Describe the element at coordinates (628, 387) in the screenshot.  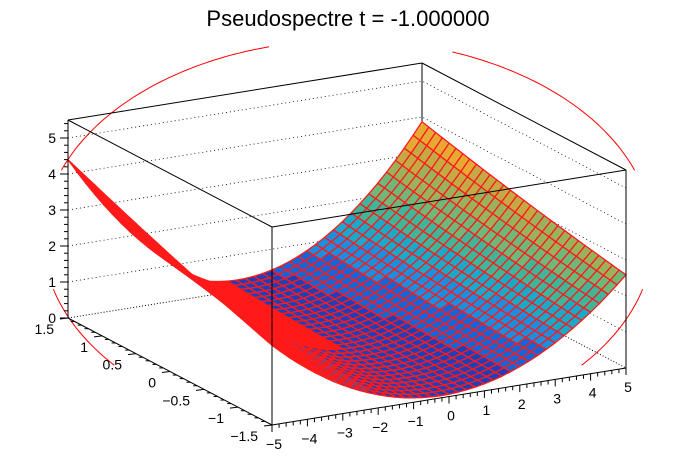
I see `x-tick-label: 5` at that location.